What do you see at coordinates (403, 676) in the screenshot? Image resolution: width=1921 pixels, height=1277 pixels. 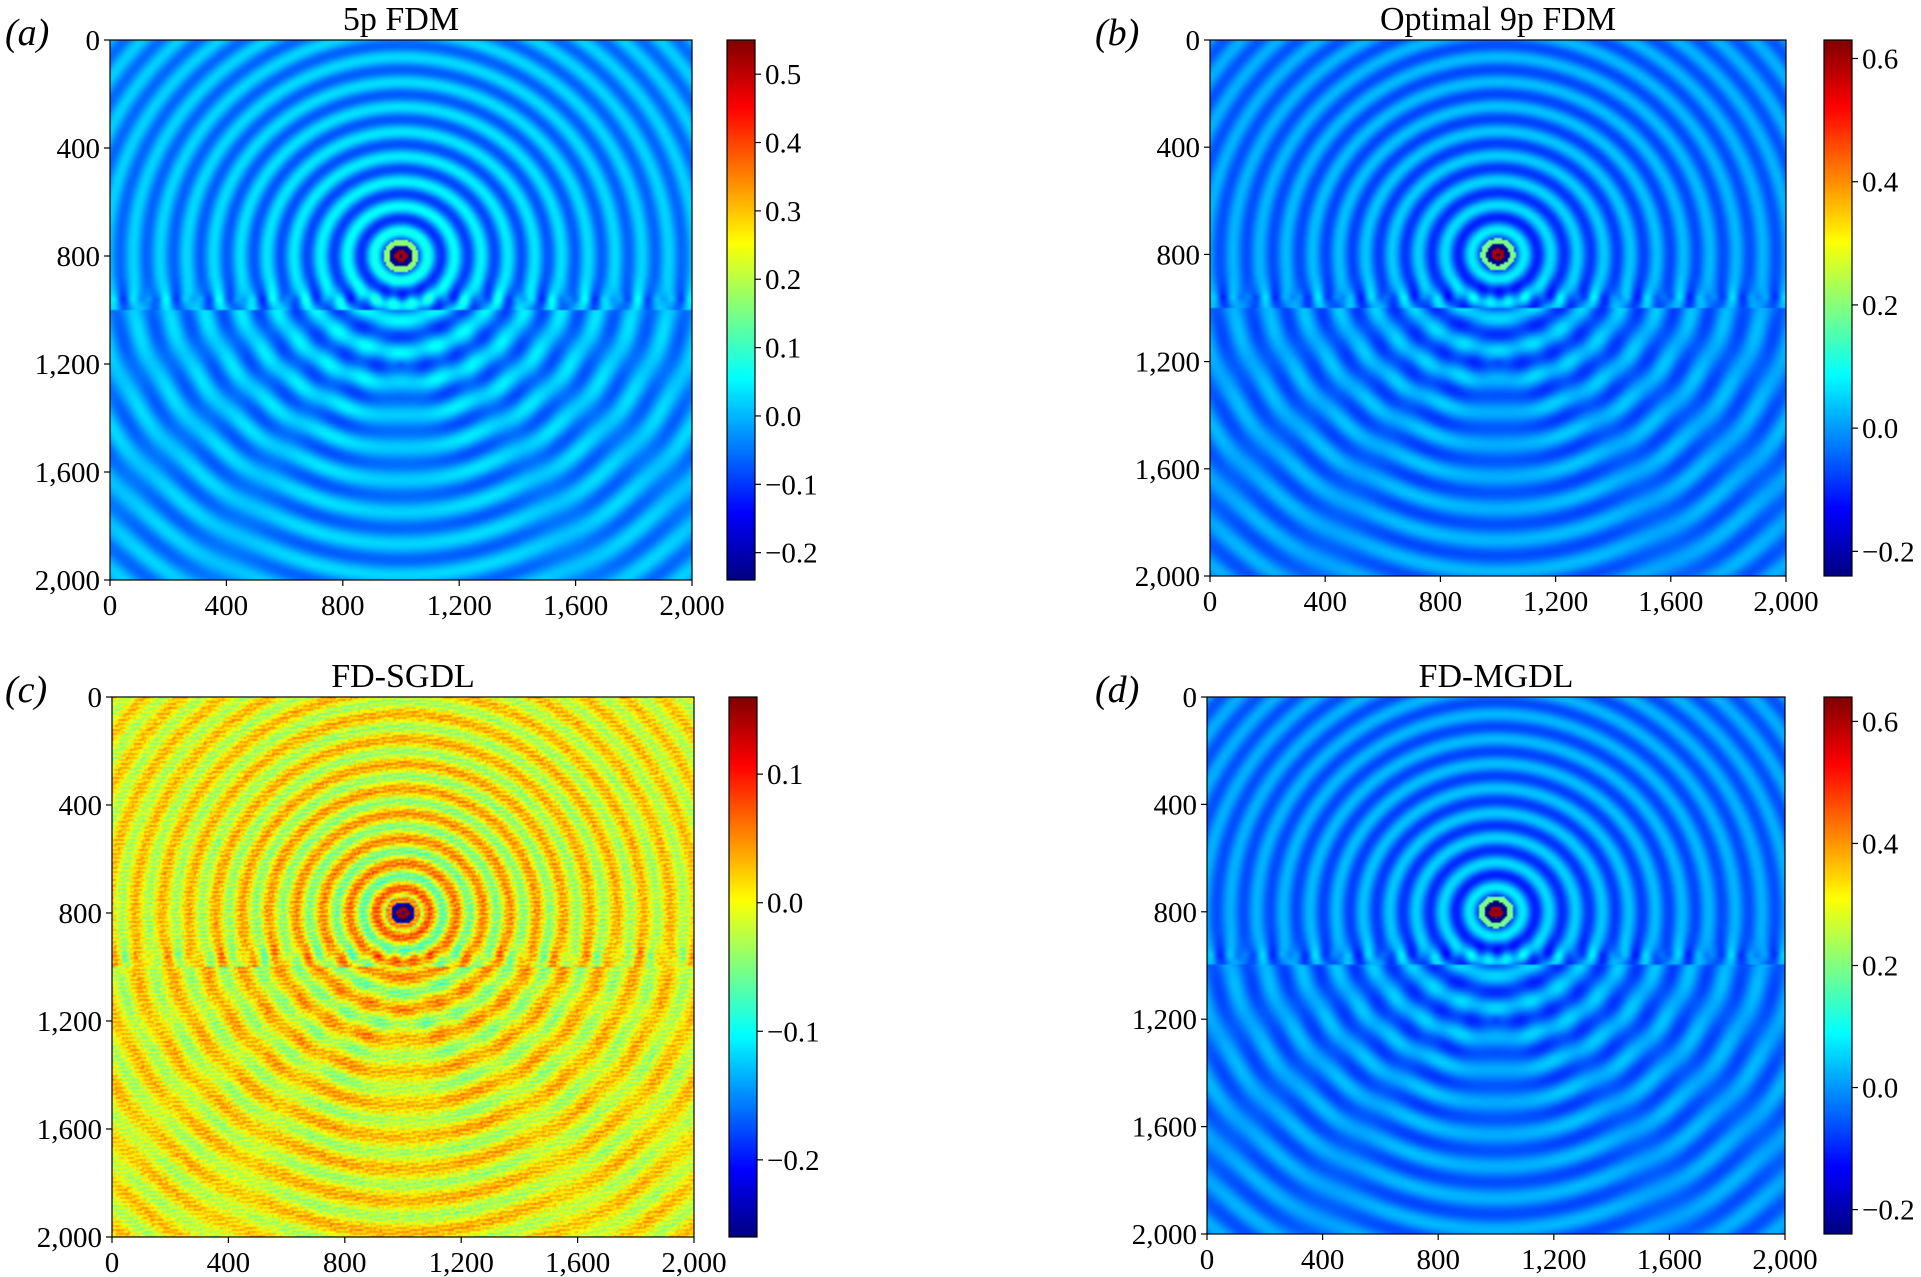 I see `panel-title: FD-SGDL` at bounding box center [403, 676].